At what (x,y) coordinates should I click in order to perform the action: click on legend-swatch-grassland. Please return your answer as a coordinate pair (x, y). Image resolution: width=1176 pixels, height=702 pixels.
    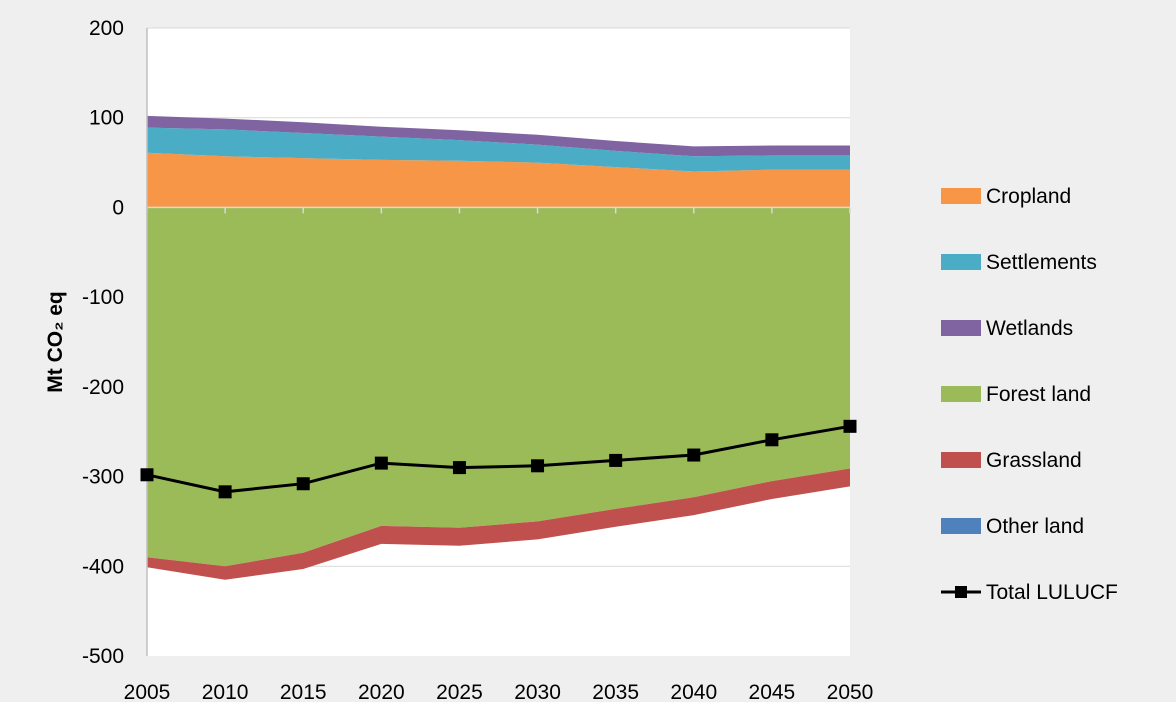
    Looking at the image, I should click on (961, 460).